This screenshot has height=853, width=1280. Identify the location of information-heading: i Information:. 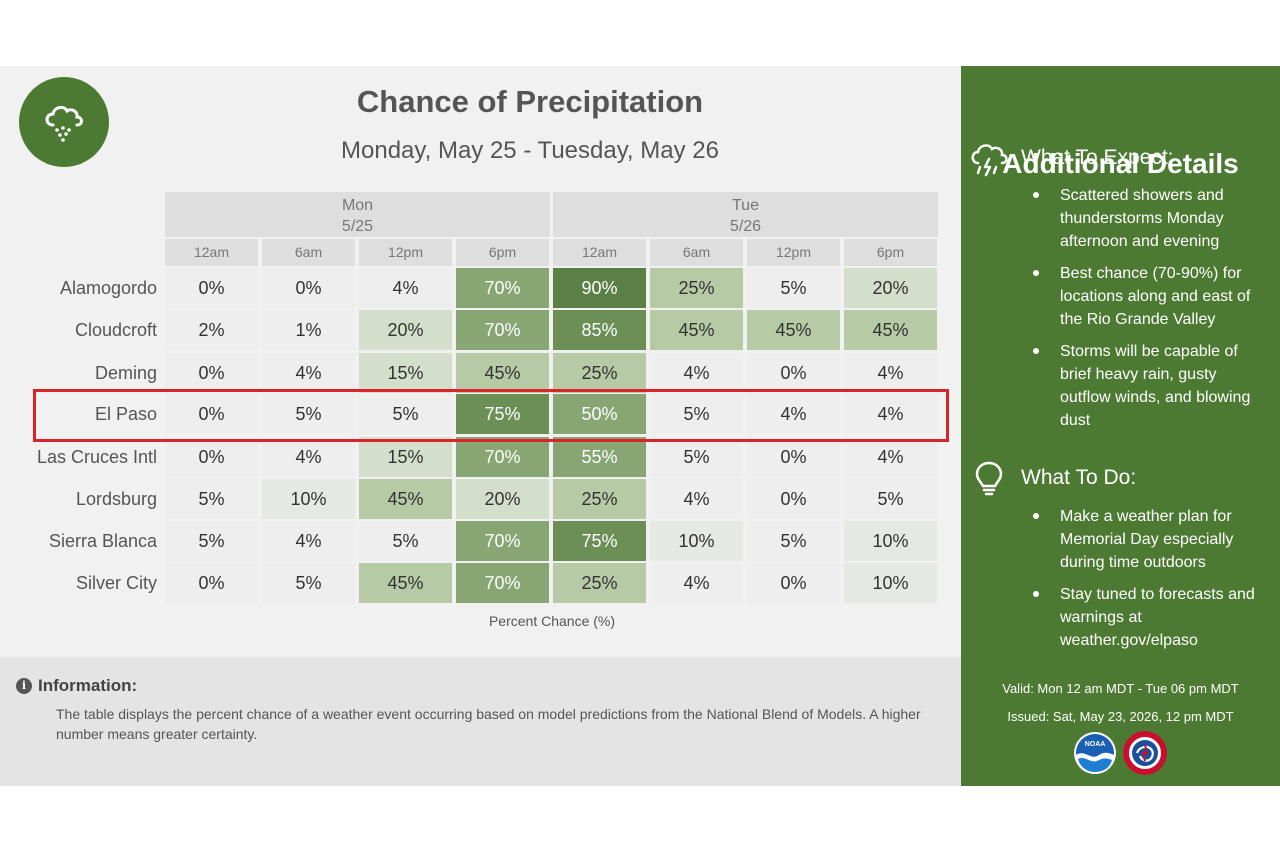
(76, 686).